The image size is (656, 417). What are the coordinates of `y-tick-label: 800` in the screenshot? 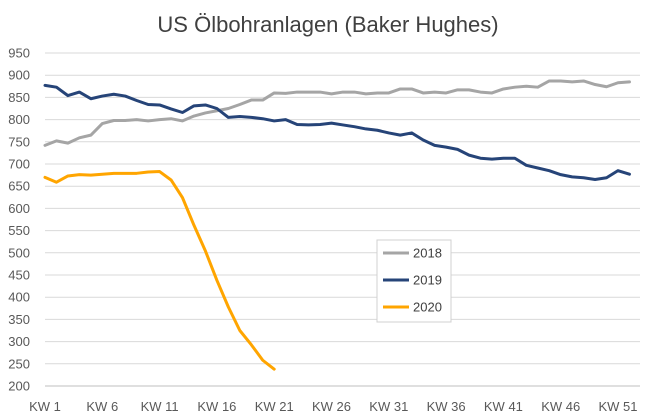 It's located at (19, 119).